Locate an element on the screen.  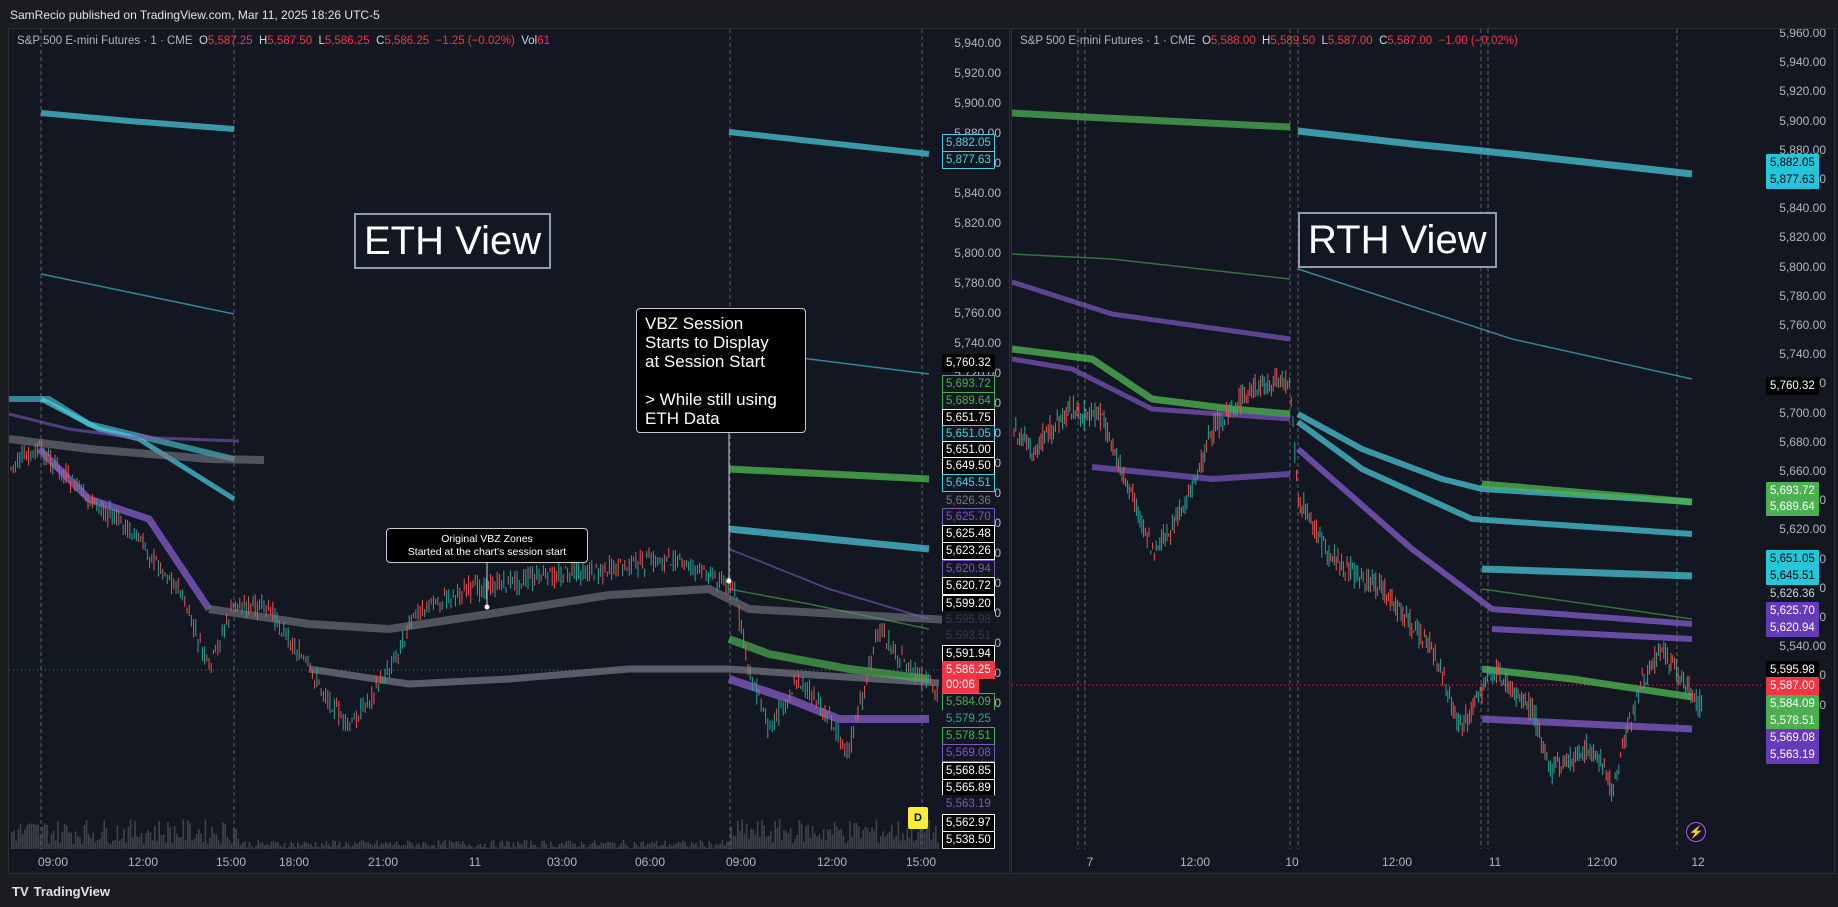
legend-low-key: L is located at coordinates (321, 41).